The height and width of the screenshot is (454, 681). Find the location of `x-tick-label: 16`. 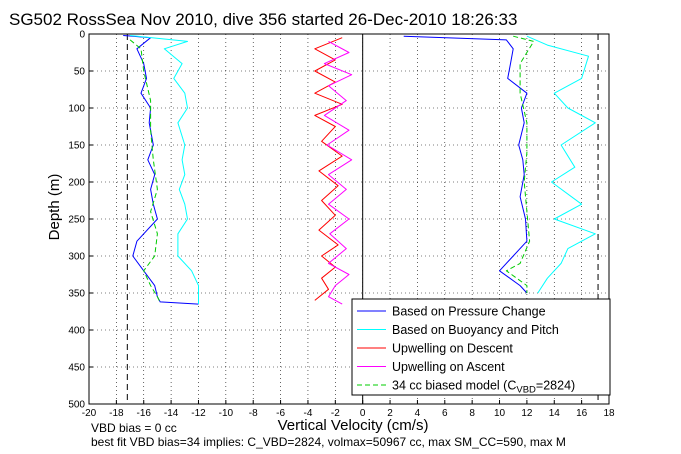

x-tick-label: 16 is located at coordinates (582, 413).